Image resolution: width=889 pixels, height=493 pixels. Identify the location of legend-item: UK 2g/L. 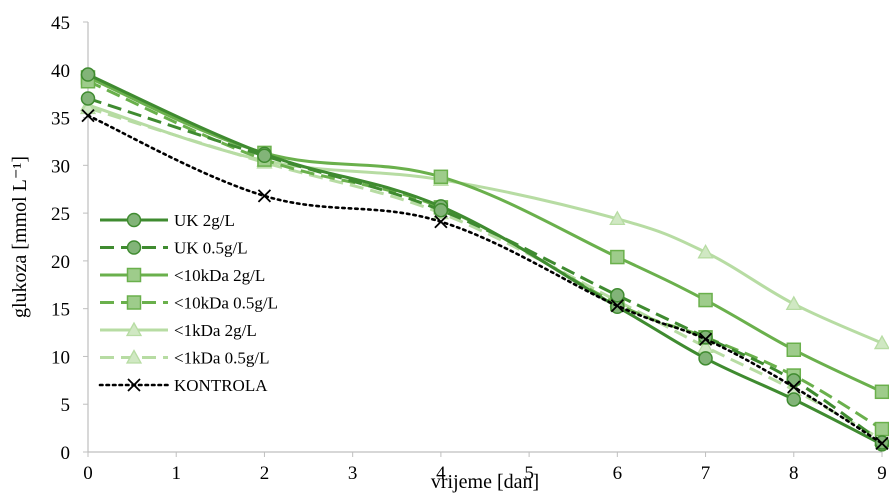
(167, 220).